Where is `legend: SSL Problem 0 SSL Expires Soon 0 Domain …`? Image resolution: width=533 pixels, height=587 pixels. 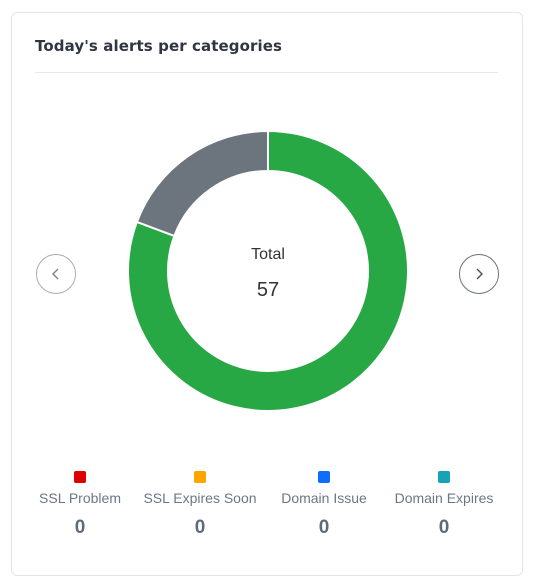 legend: SSL Problem 0 SSL Expires Soon 0 Domain … is located at coordinates (268, 511).